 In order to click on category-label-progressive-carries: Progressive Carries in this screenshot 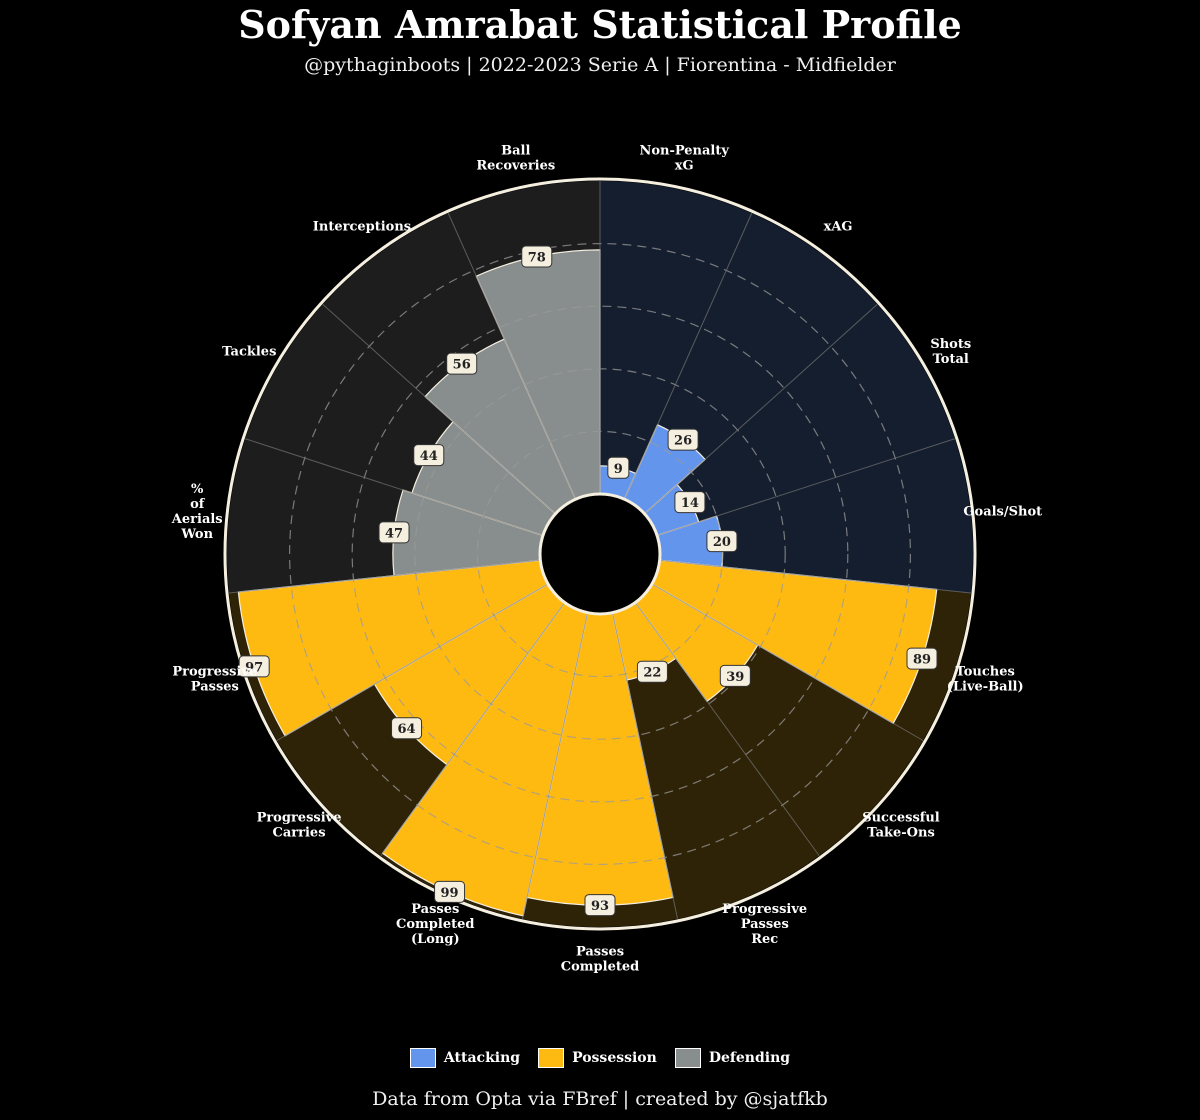, I will do `click(299, 825)`.